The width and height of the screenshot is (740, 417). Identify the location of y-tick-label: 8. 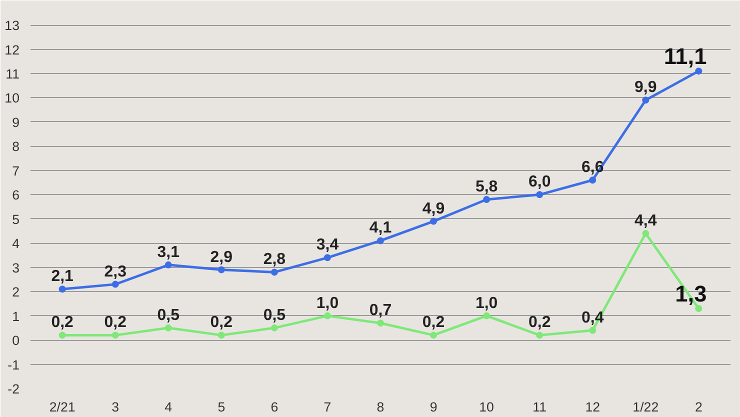
(16, 146).